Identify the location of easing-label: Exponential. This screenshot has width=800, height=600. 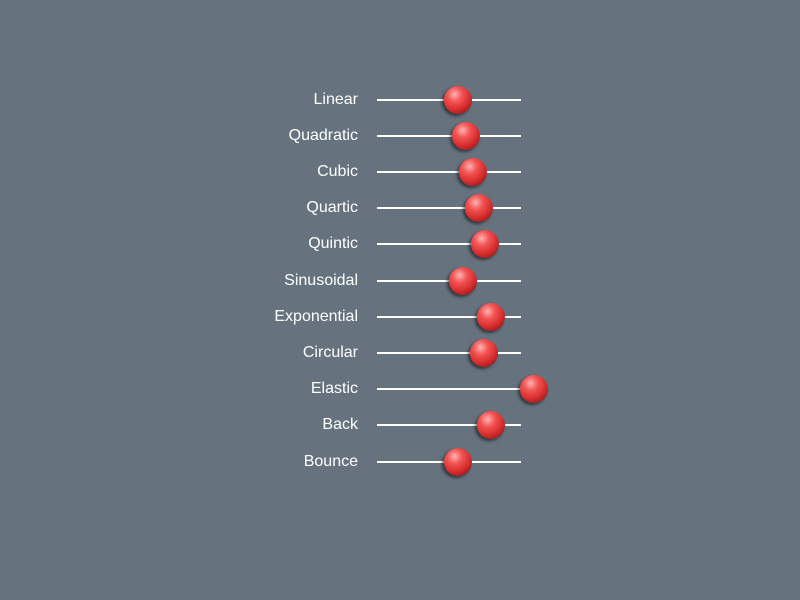
(316, 316).